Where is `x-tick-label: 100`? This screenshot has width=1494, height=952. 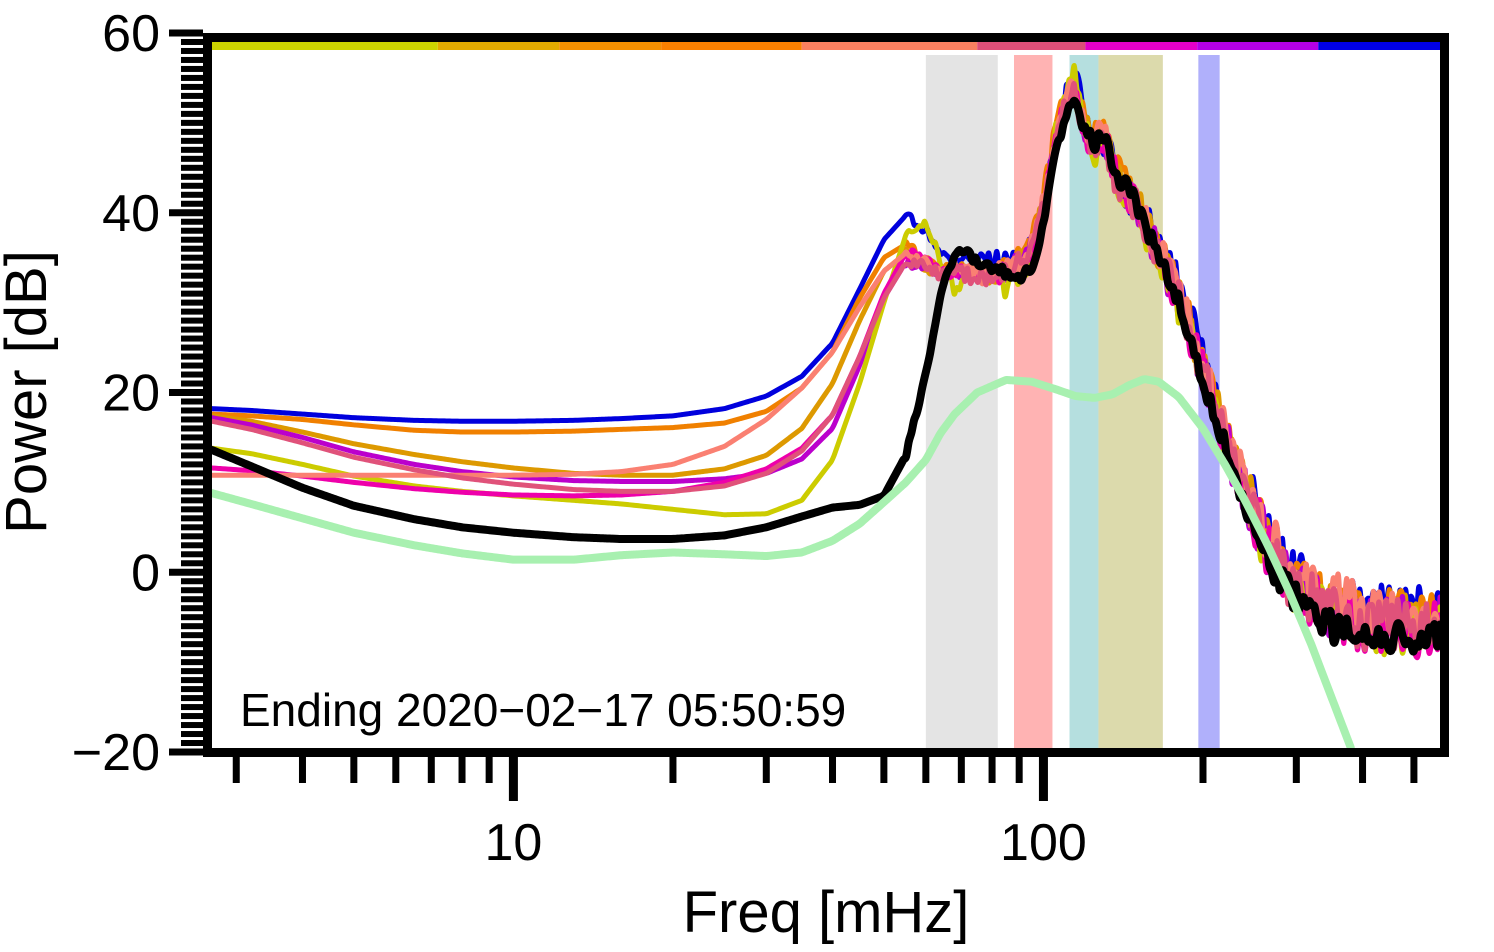
x-tick-label: 100 is located at coordinates (1043, 843).